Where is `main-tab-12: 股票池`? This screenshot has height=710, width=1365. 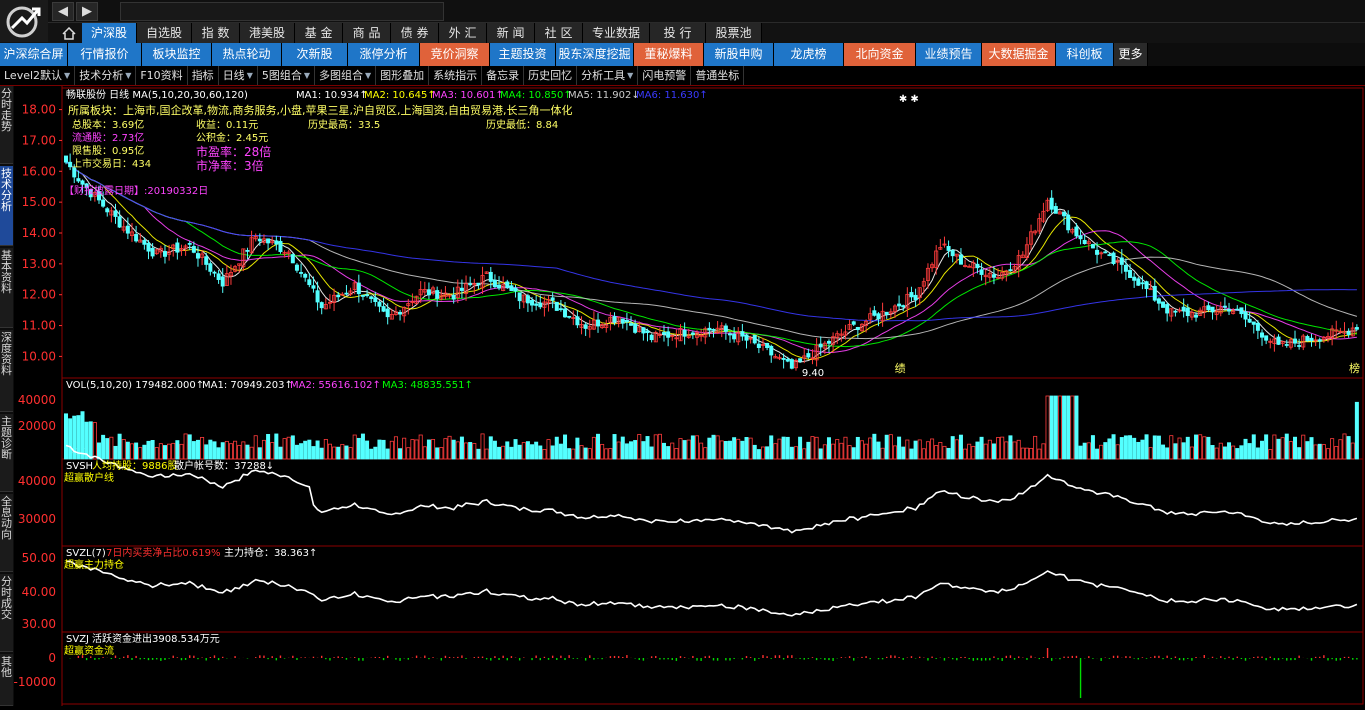 main-tab-12: 股票池 is located at coordinates (734, 33).